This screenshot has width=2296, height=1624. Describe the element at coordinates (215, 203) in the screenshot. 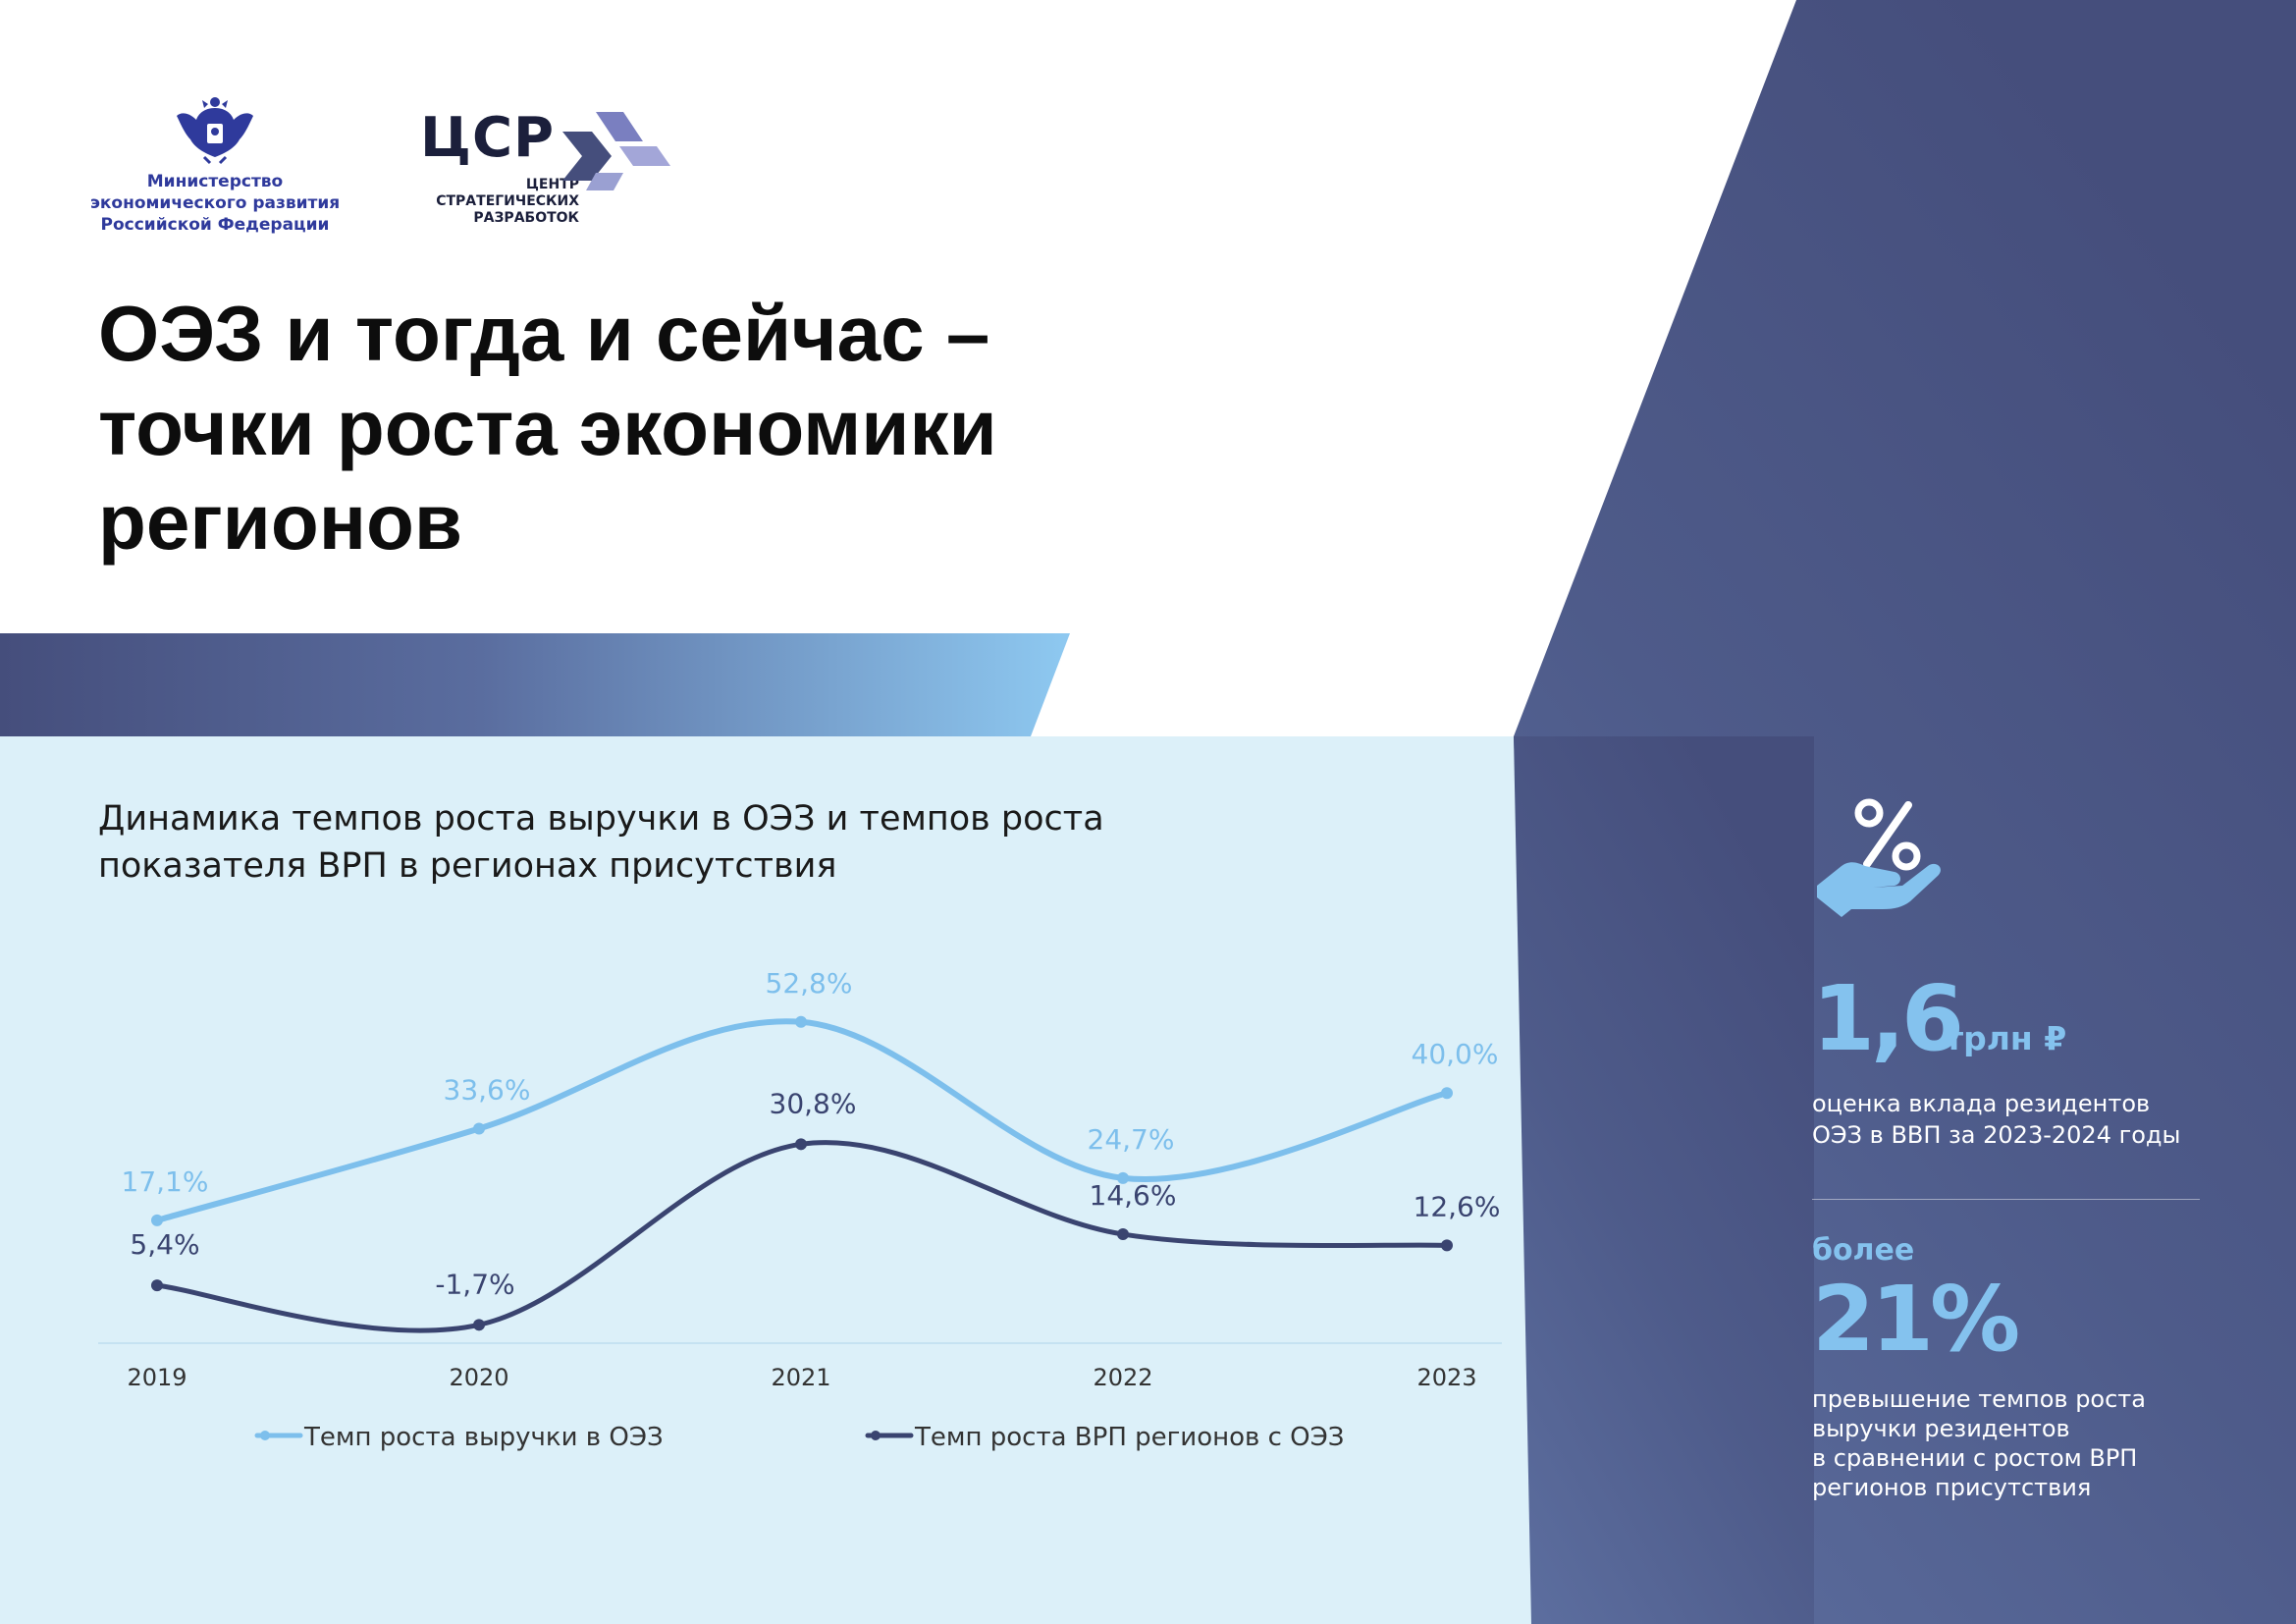

I see `ministry-line-2: экономического развития` at that location.